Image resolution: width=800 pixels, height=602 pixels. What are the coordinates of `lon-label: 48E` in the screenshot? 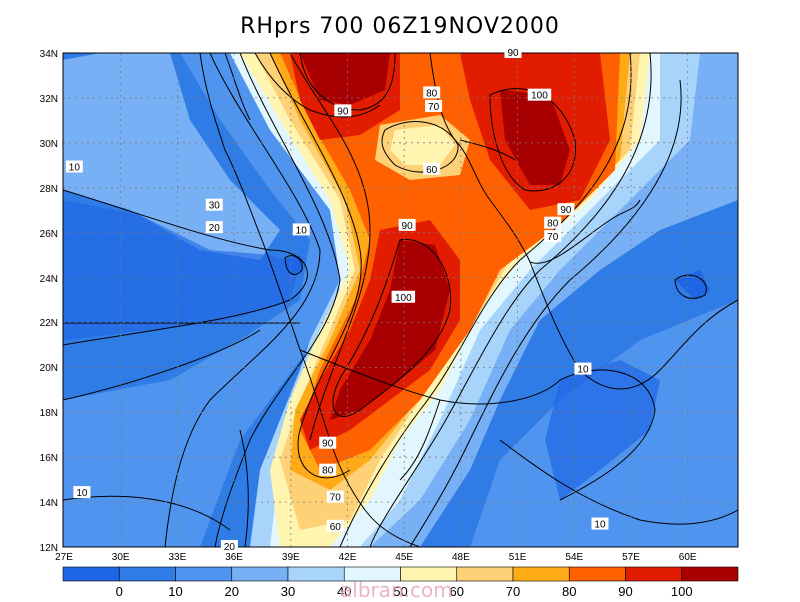 It's located at (461, 557).